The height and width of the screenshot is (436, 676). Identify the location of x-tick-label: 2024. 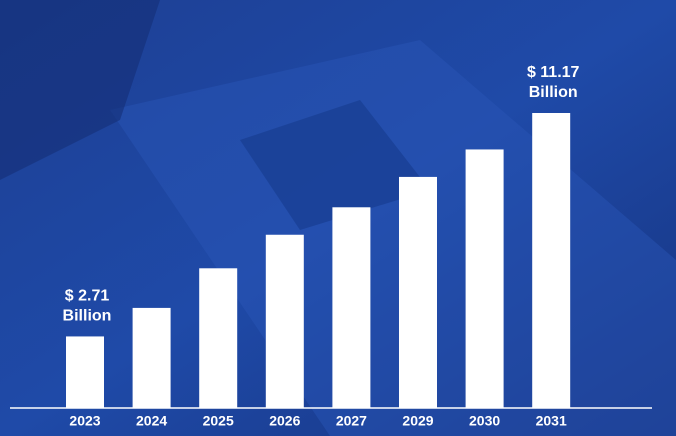
(151, 421).